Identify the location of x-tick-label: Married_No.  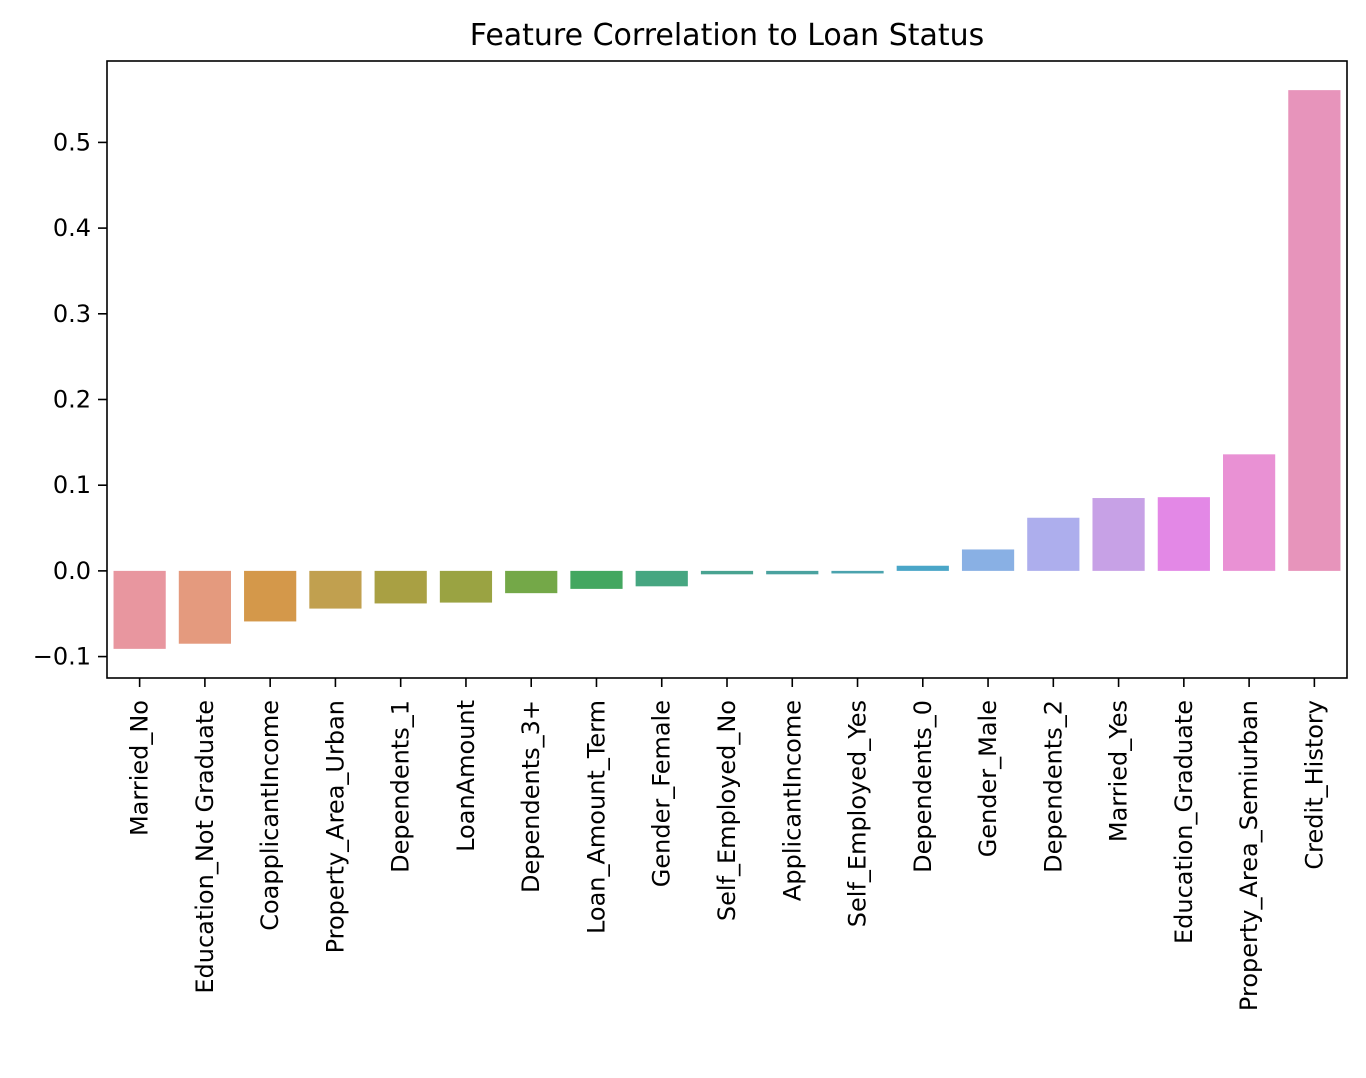
(140, 768).